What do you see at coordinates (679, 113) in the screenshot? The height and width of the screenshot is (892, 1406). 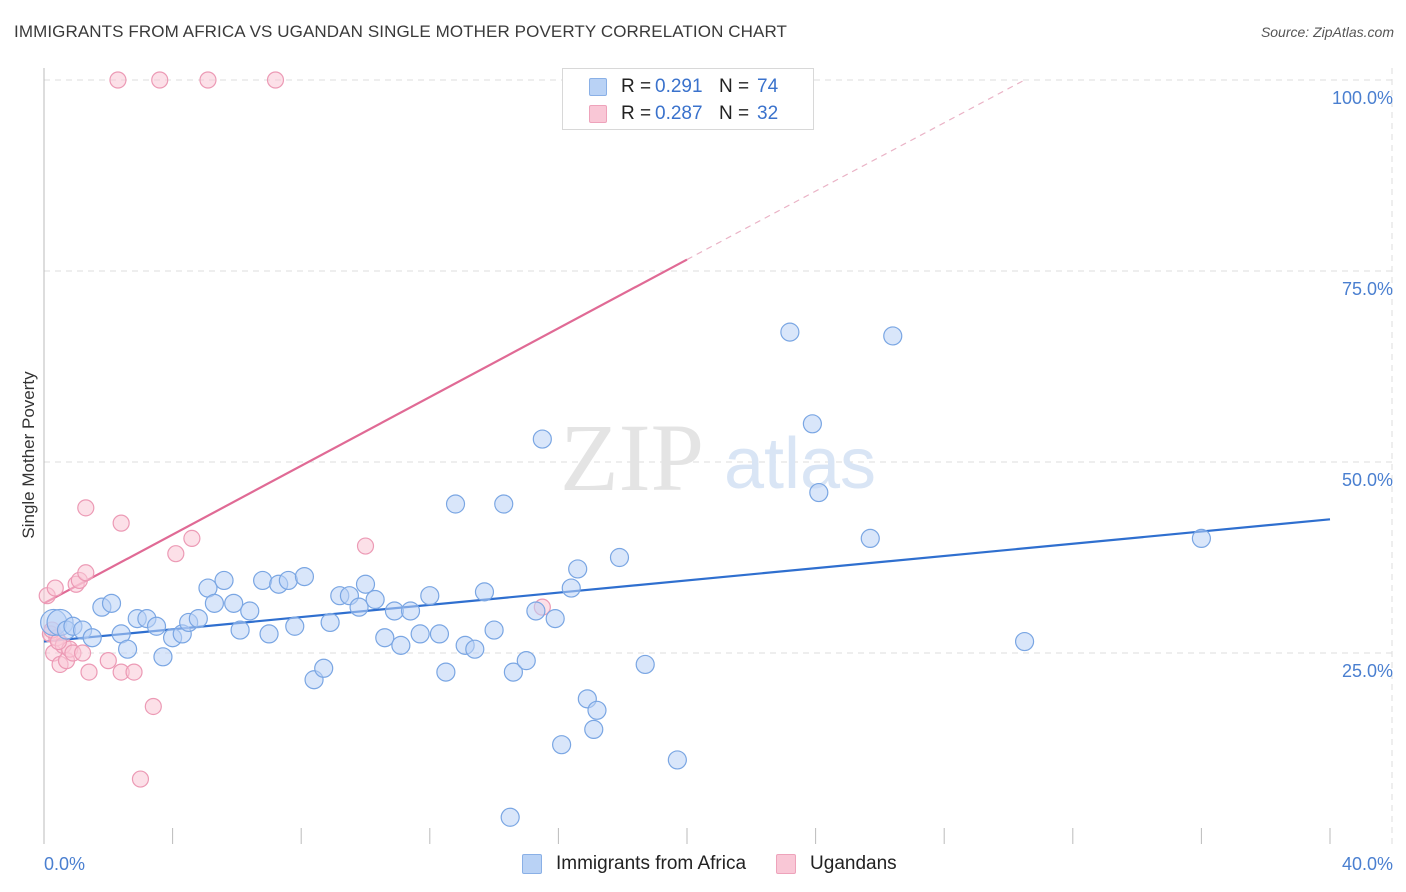 I see `r-value: 0.287` at bounding box center [679, 113].